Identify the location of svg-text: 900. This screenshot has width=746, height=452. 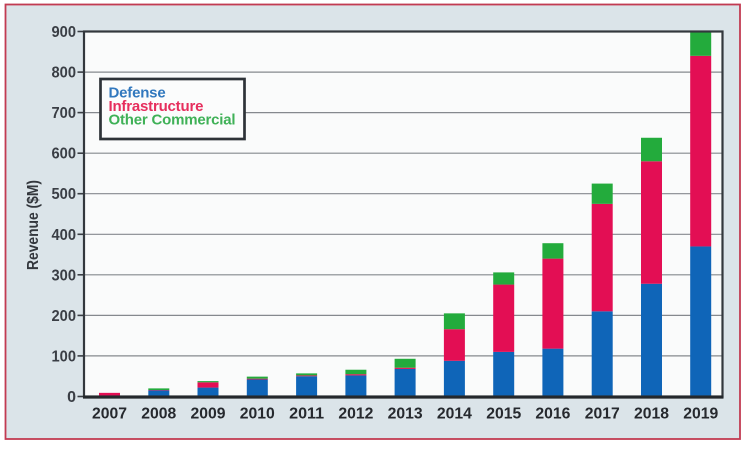
(64, 32).